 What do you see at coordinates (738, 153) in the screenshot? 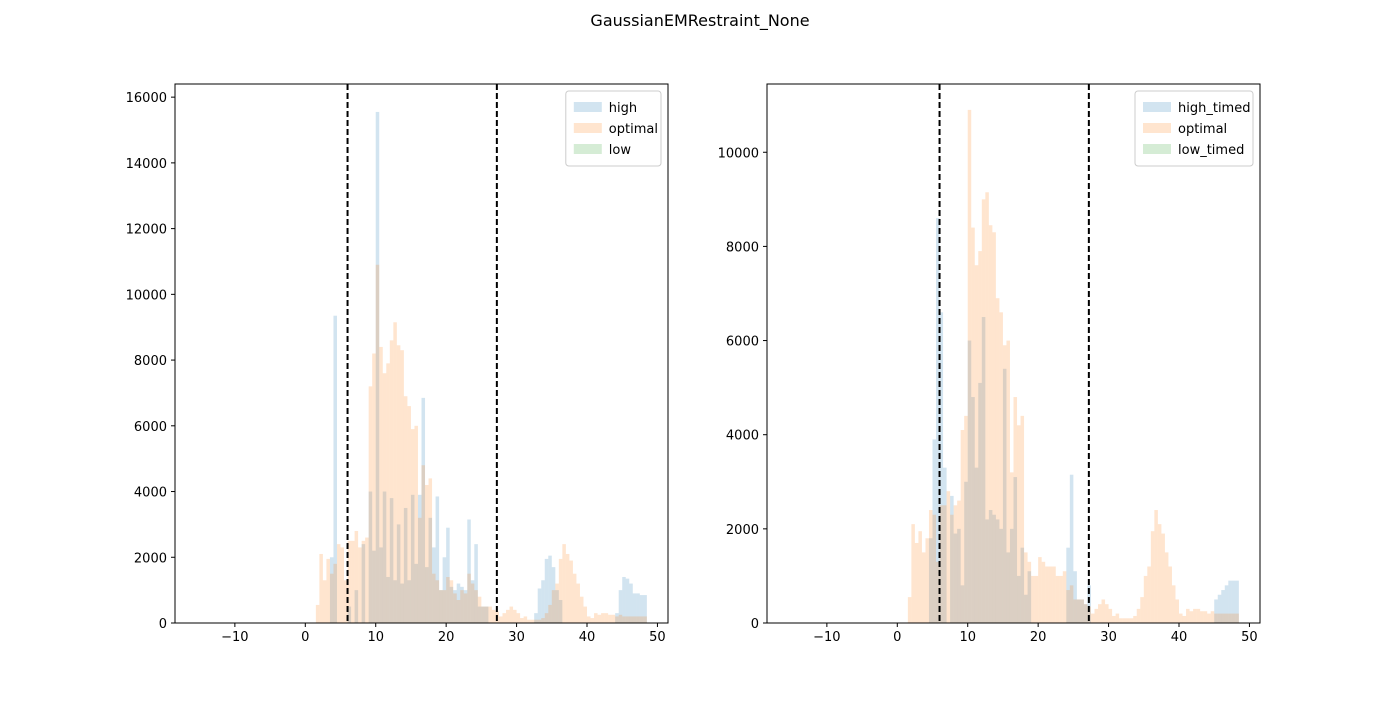
I see `y-tick-label: 10000` at bounding box center [738, 153].